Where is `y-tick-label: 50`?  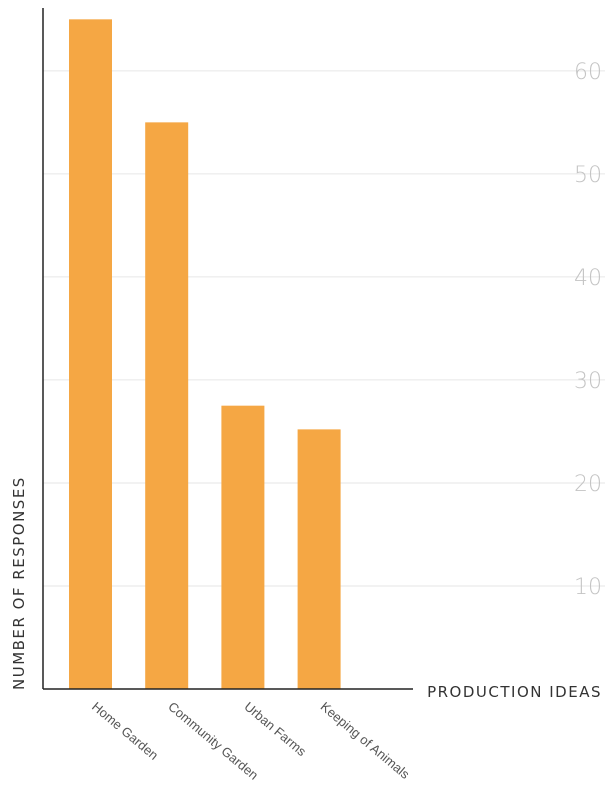
y-tick-label: 50 is located at coordinates (588, 175).